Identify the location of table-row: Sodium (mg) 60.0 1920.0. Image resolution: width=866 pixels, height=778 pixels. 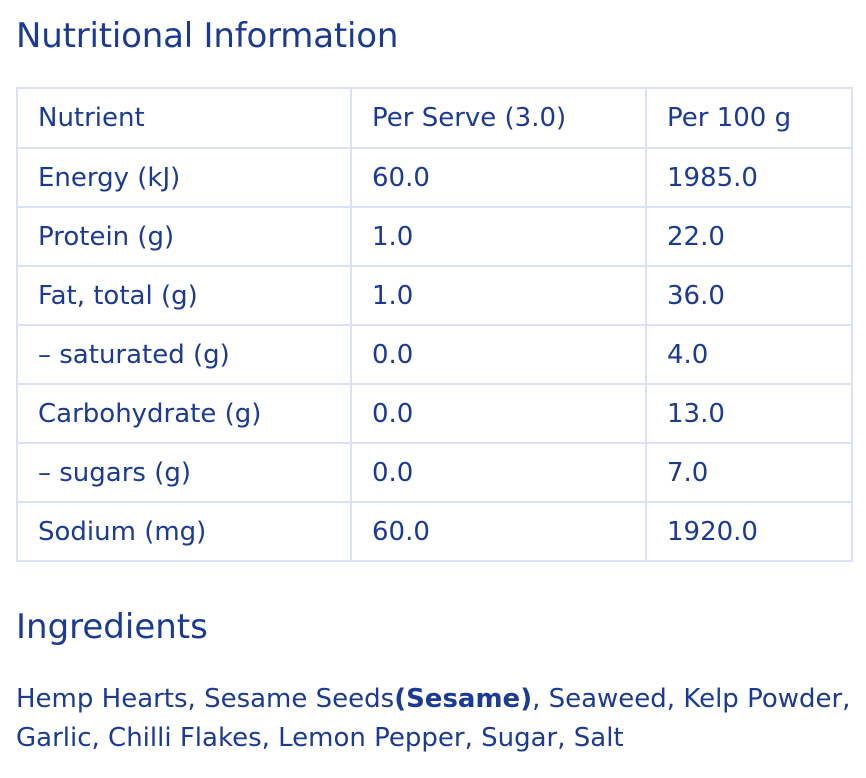
(434, 531).